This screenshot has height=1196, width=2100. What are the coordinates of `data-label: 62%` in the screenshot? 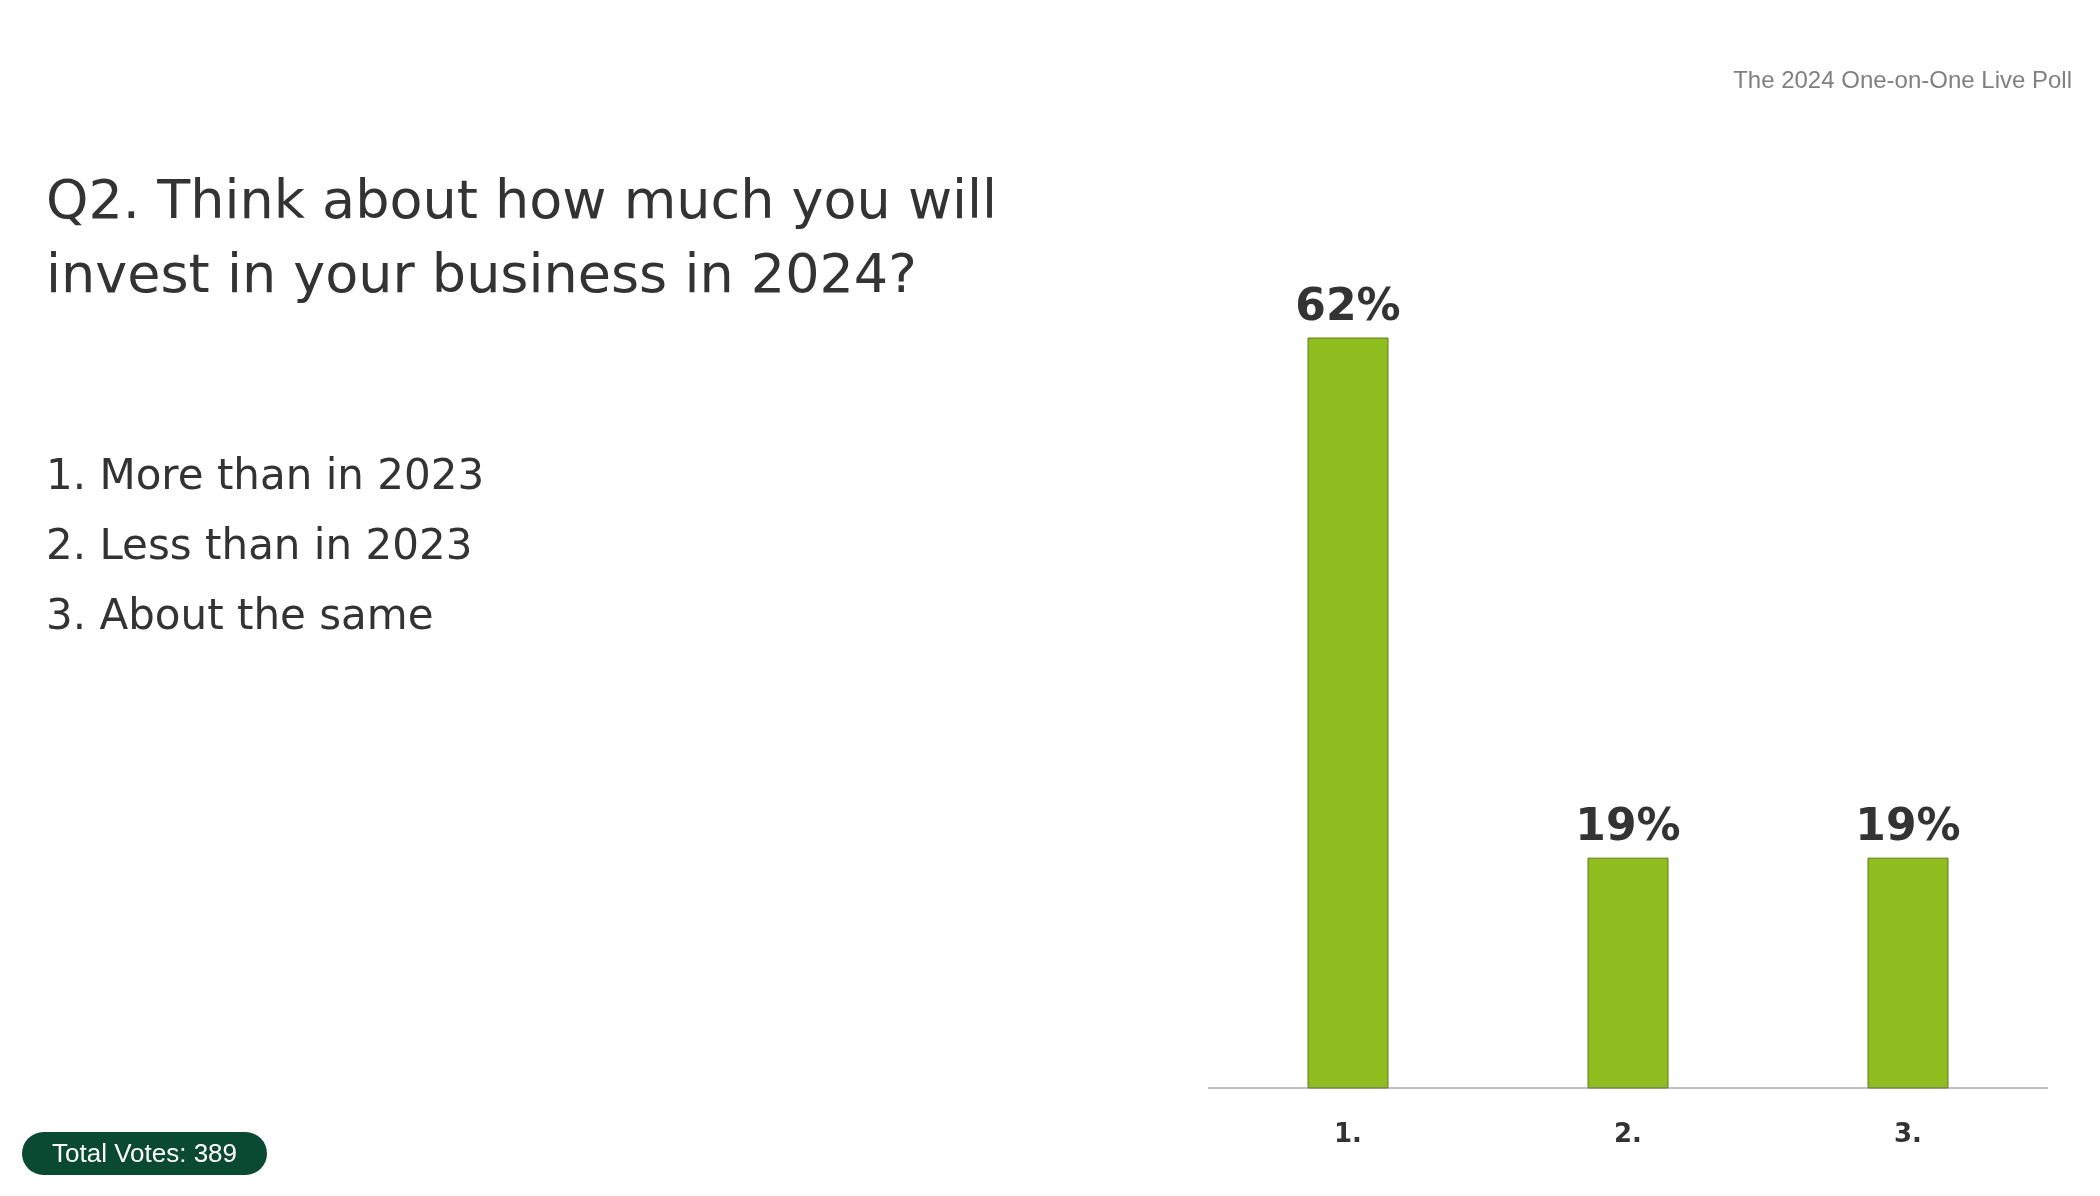 It's located at (1348, 304).